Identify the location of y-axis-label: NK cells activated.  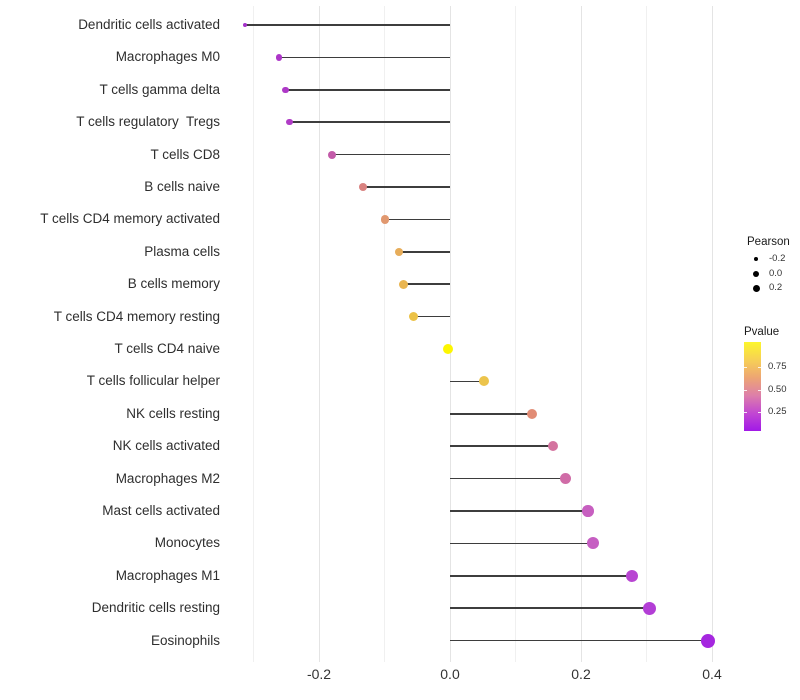
(166, 446).